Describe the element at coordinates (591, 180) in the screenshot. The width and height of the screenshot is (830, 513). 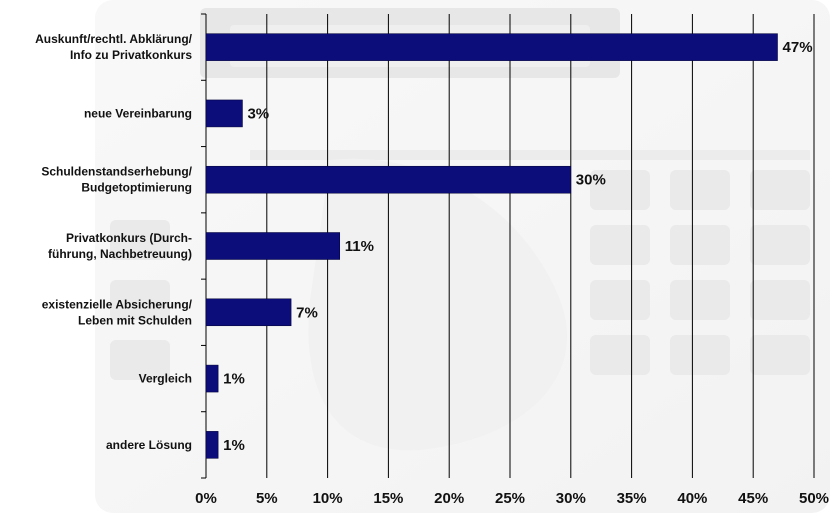
I see `value-label: 30%` at that location.